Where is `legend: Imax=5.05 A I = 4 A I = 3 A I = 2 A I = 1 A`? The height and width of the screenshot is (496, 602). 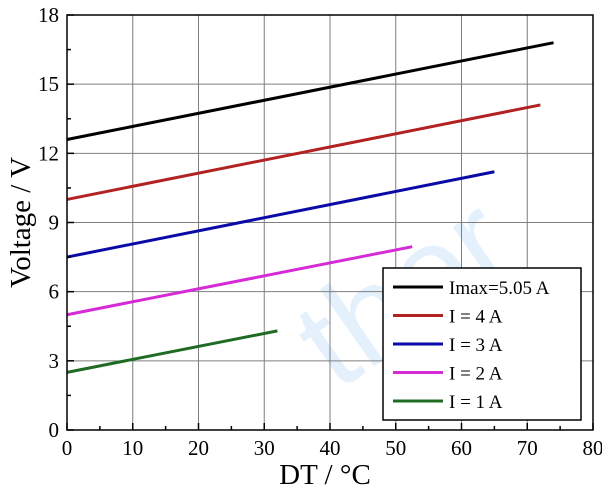 legend: Imax=5.05 A I = 4 A I = 3 A I = 2 A I = 1 A is located at coordinates (482, 344).